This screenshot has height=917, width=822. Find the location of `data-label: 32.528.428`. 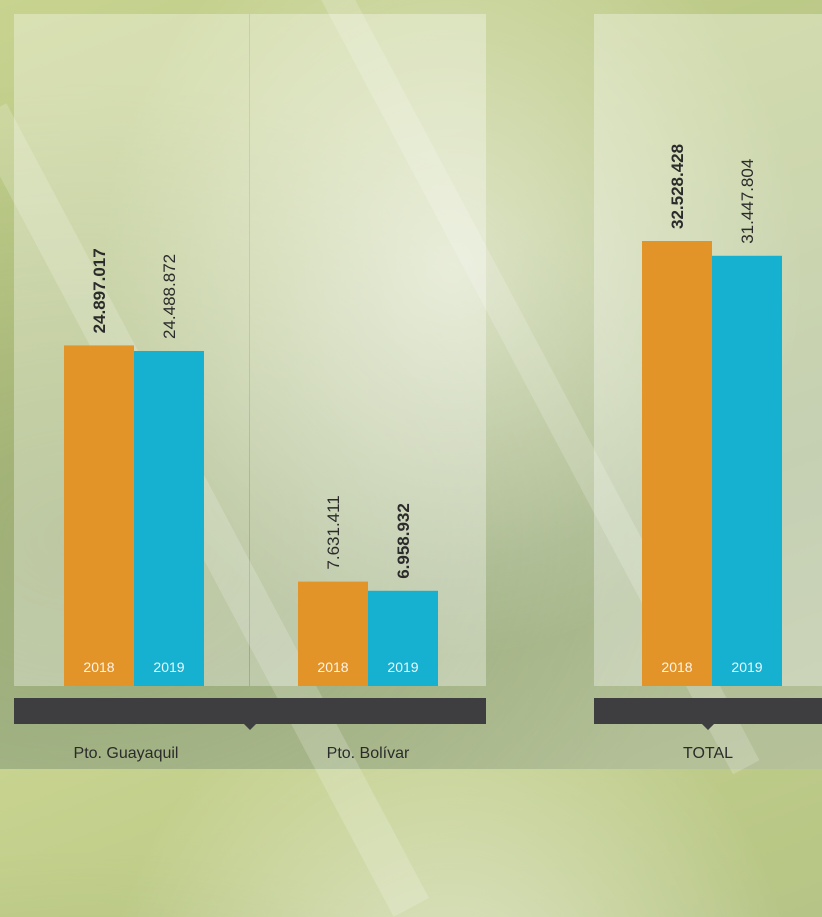

data-label: 32.528.428 is located at coordinates (677, 186).